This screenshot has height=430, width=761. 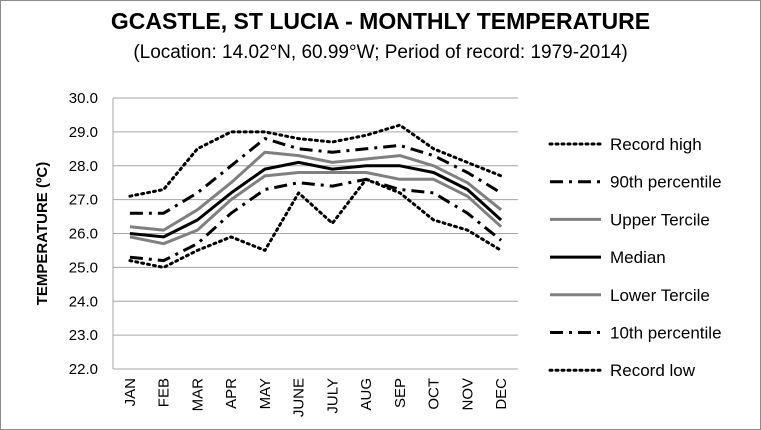 I want to click on series-line-median, so click(x=316, y=199).